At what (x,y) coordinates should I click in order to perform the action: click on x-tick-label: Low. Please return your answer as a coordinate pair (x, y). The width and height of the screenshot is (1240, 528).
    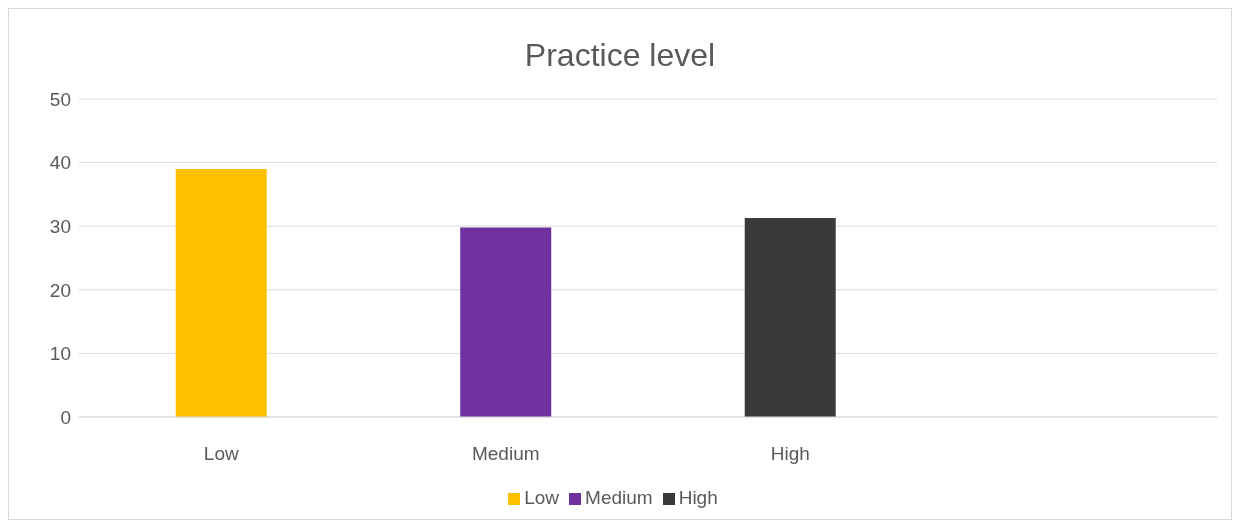
    Looking at the image, I should click on (221, 454).